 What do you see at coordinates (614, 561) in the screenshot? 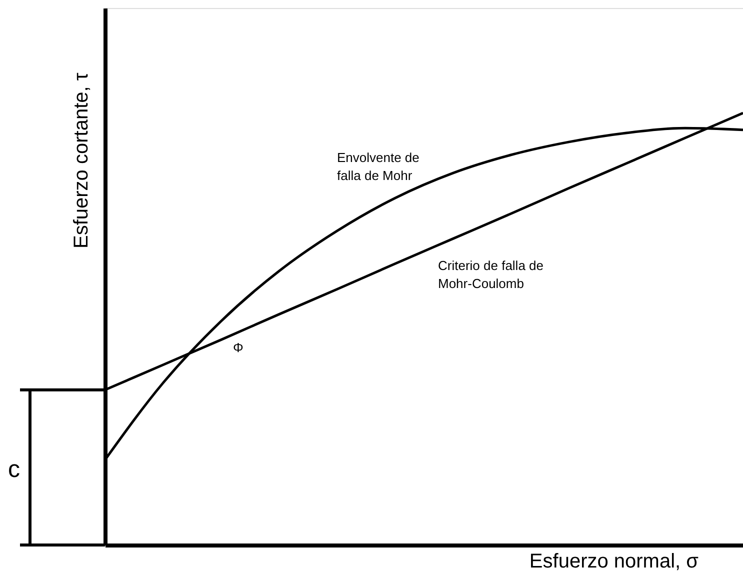
I see `x-axis-title: Esfuerzo normal, σ` at bounding box center [614, 561].